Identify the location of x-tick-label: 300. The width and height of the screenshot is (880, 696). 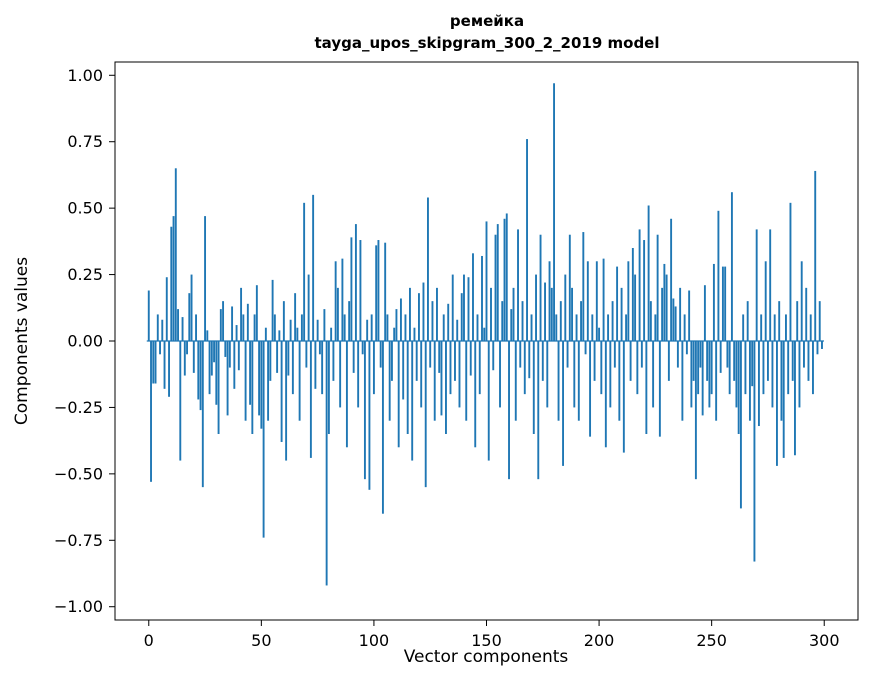
(824, 640).